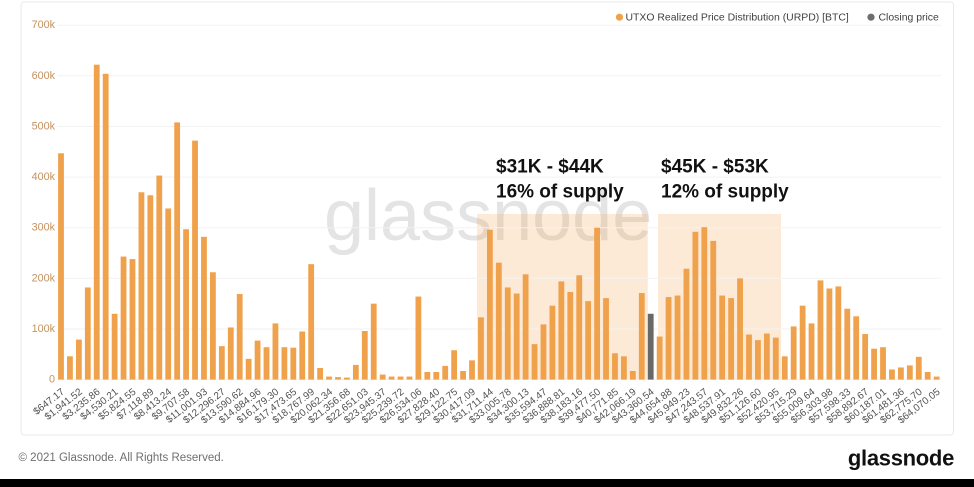  Describe the element at coordinates (44, 127) in the screenshot. I see `svg-text: 500k` at that location.